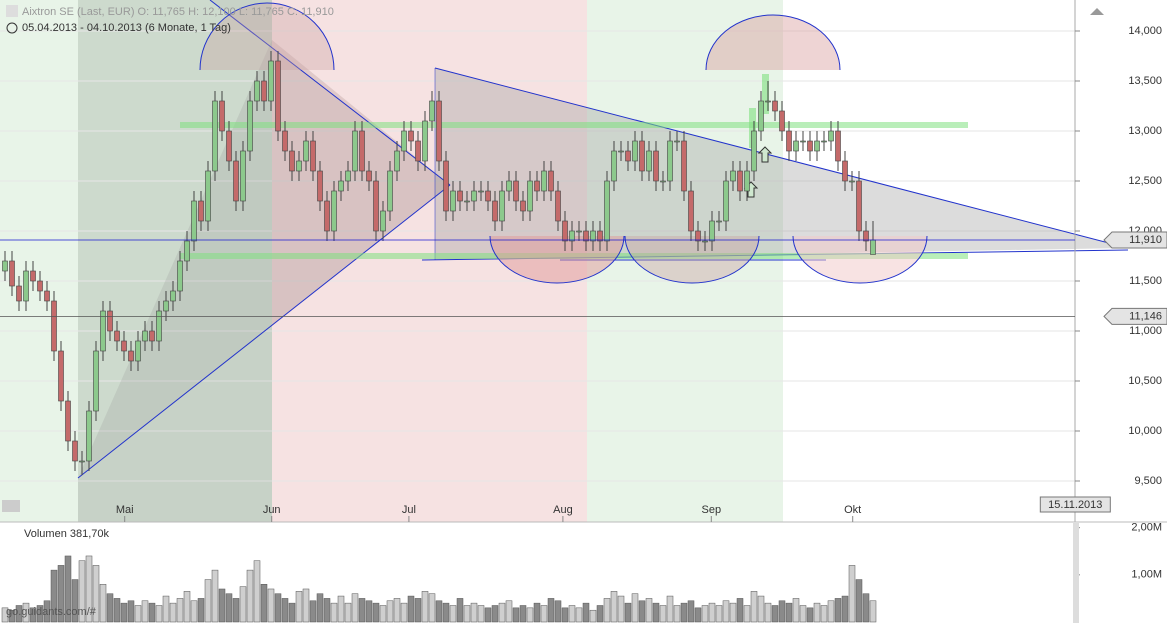  What do you see at coordinates (765, 154) in the screenshot?
I see `arrow-up` at bounding box center [765, 154].